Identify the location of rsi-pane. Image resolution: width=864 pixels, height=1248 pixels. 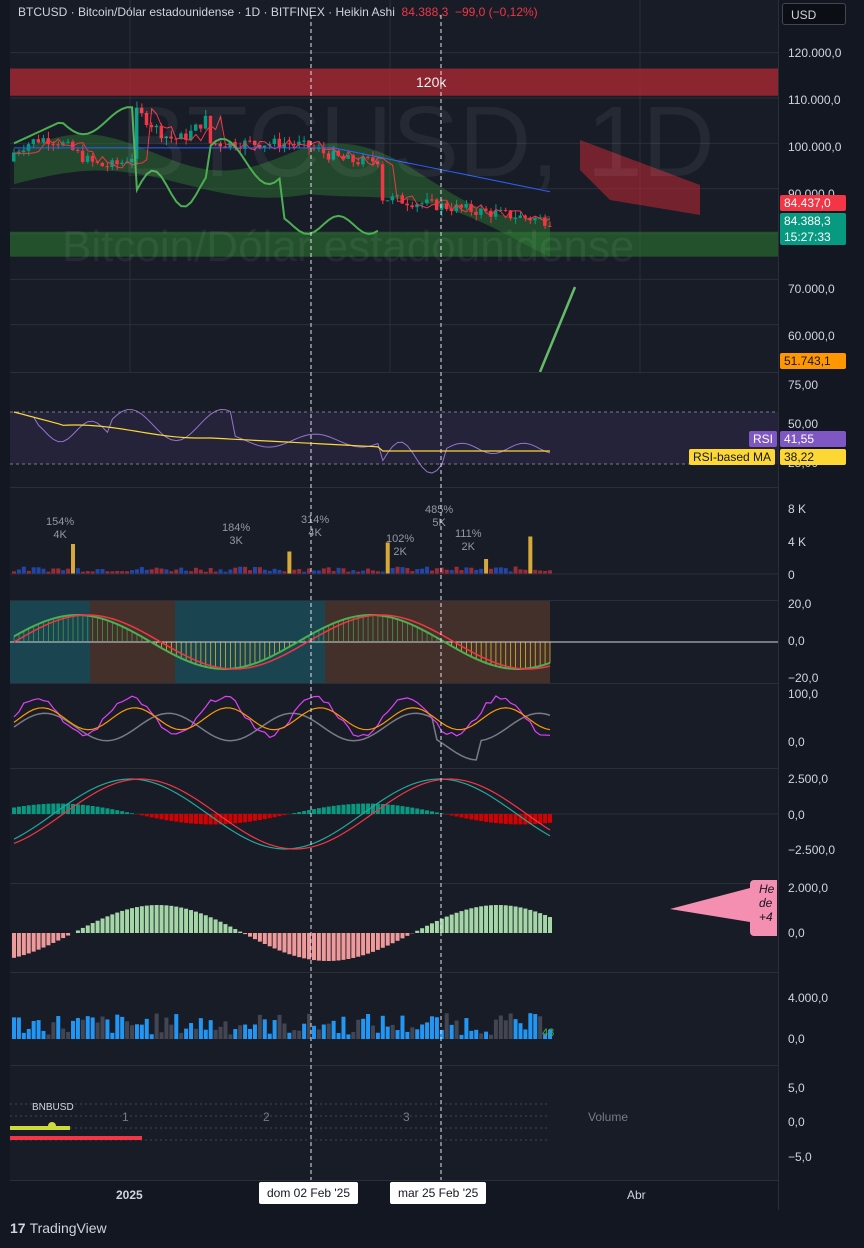
(430, 430).